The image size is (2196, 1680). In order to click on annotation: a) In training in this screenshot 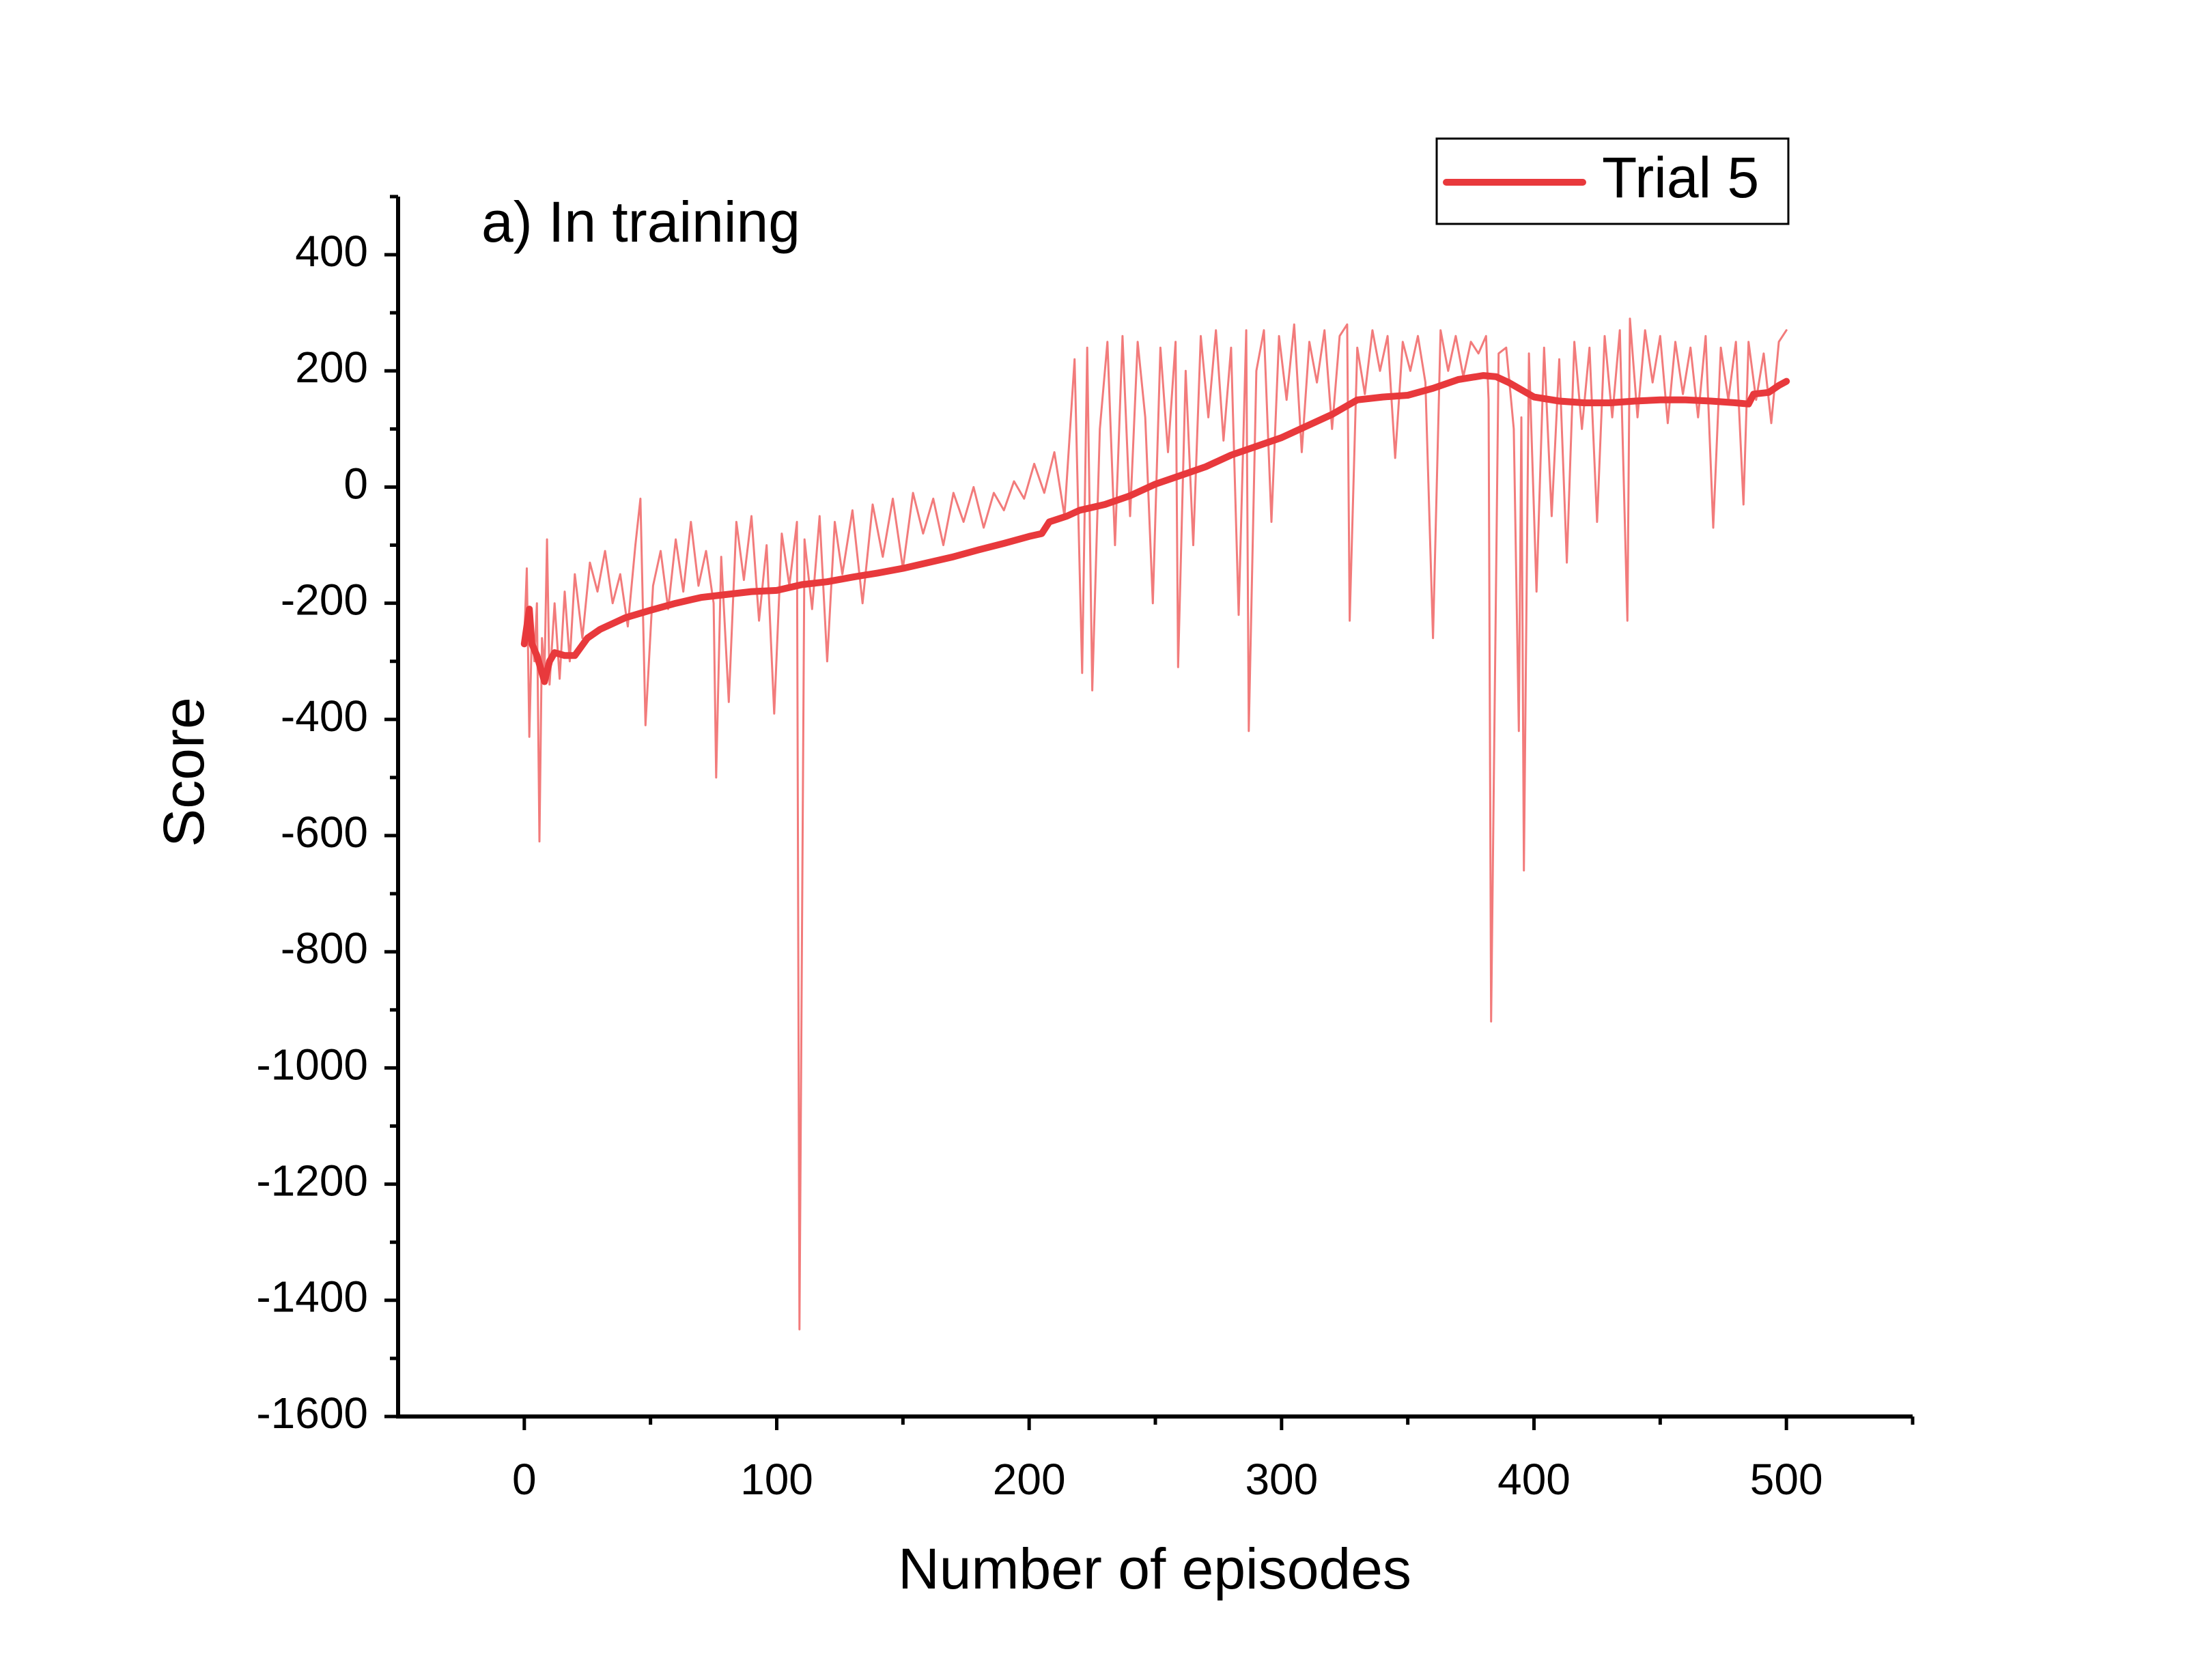, I will do `click(640, 222)`.